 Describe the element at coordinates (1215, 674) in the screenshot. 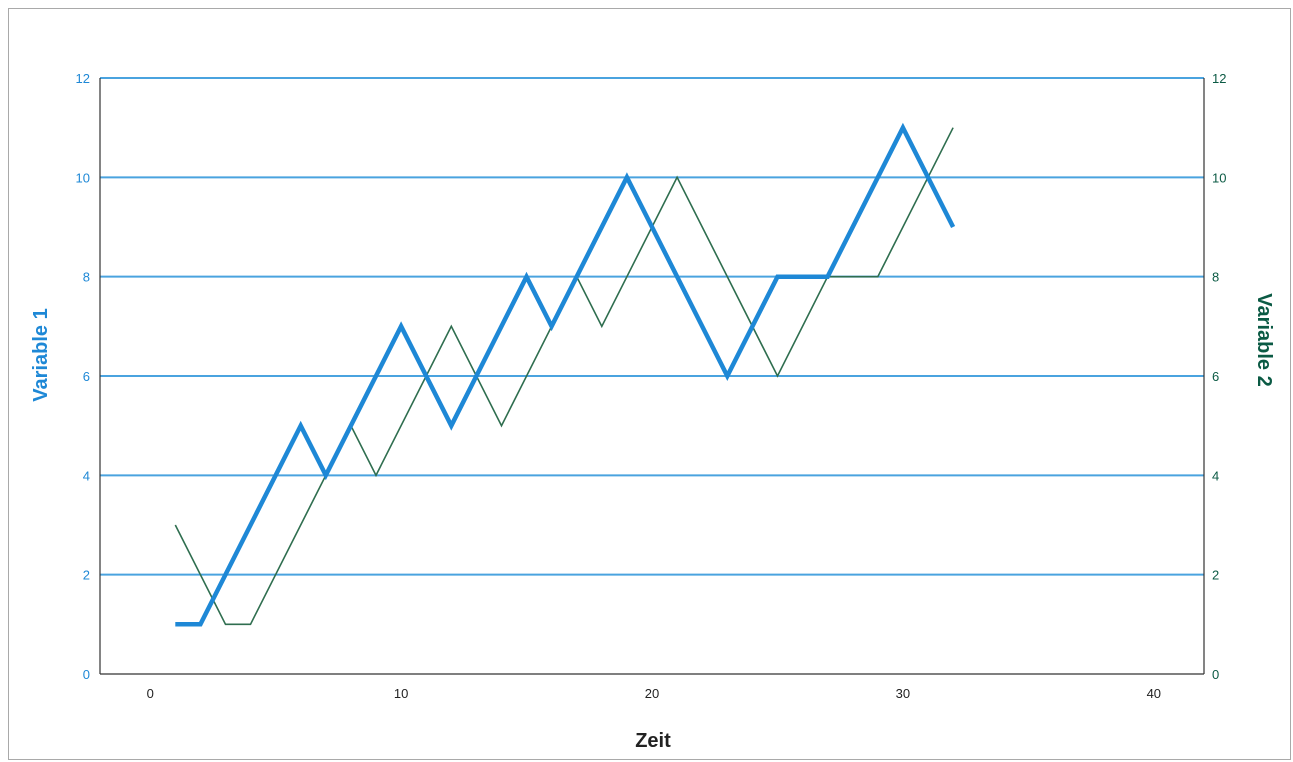

I see `right-tick-label-0: 0` at that location.